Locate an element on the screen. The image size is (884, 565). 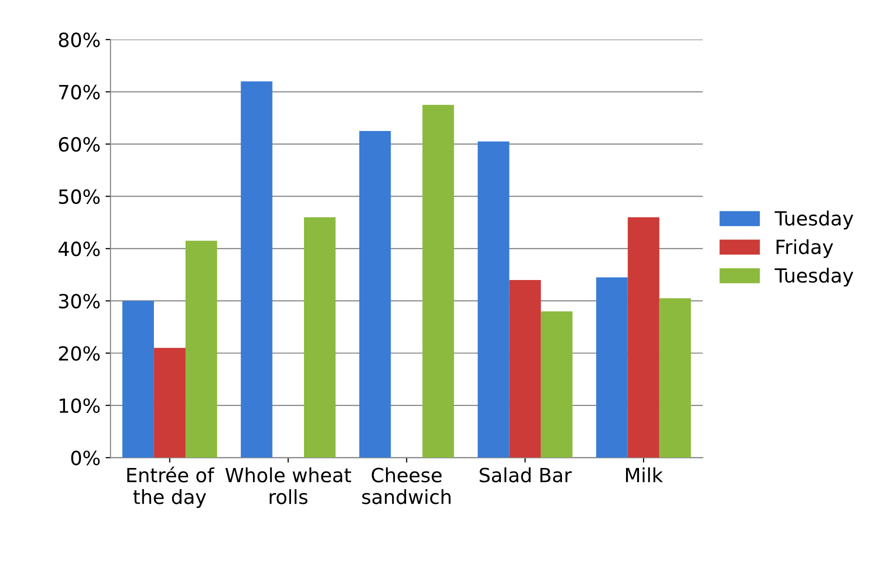
legend-label: Friday is located at coordinates (805, 248).